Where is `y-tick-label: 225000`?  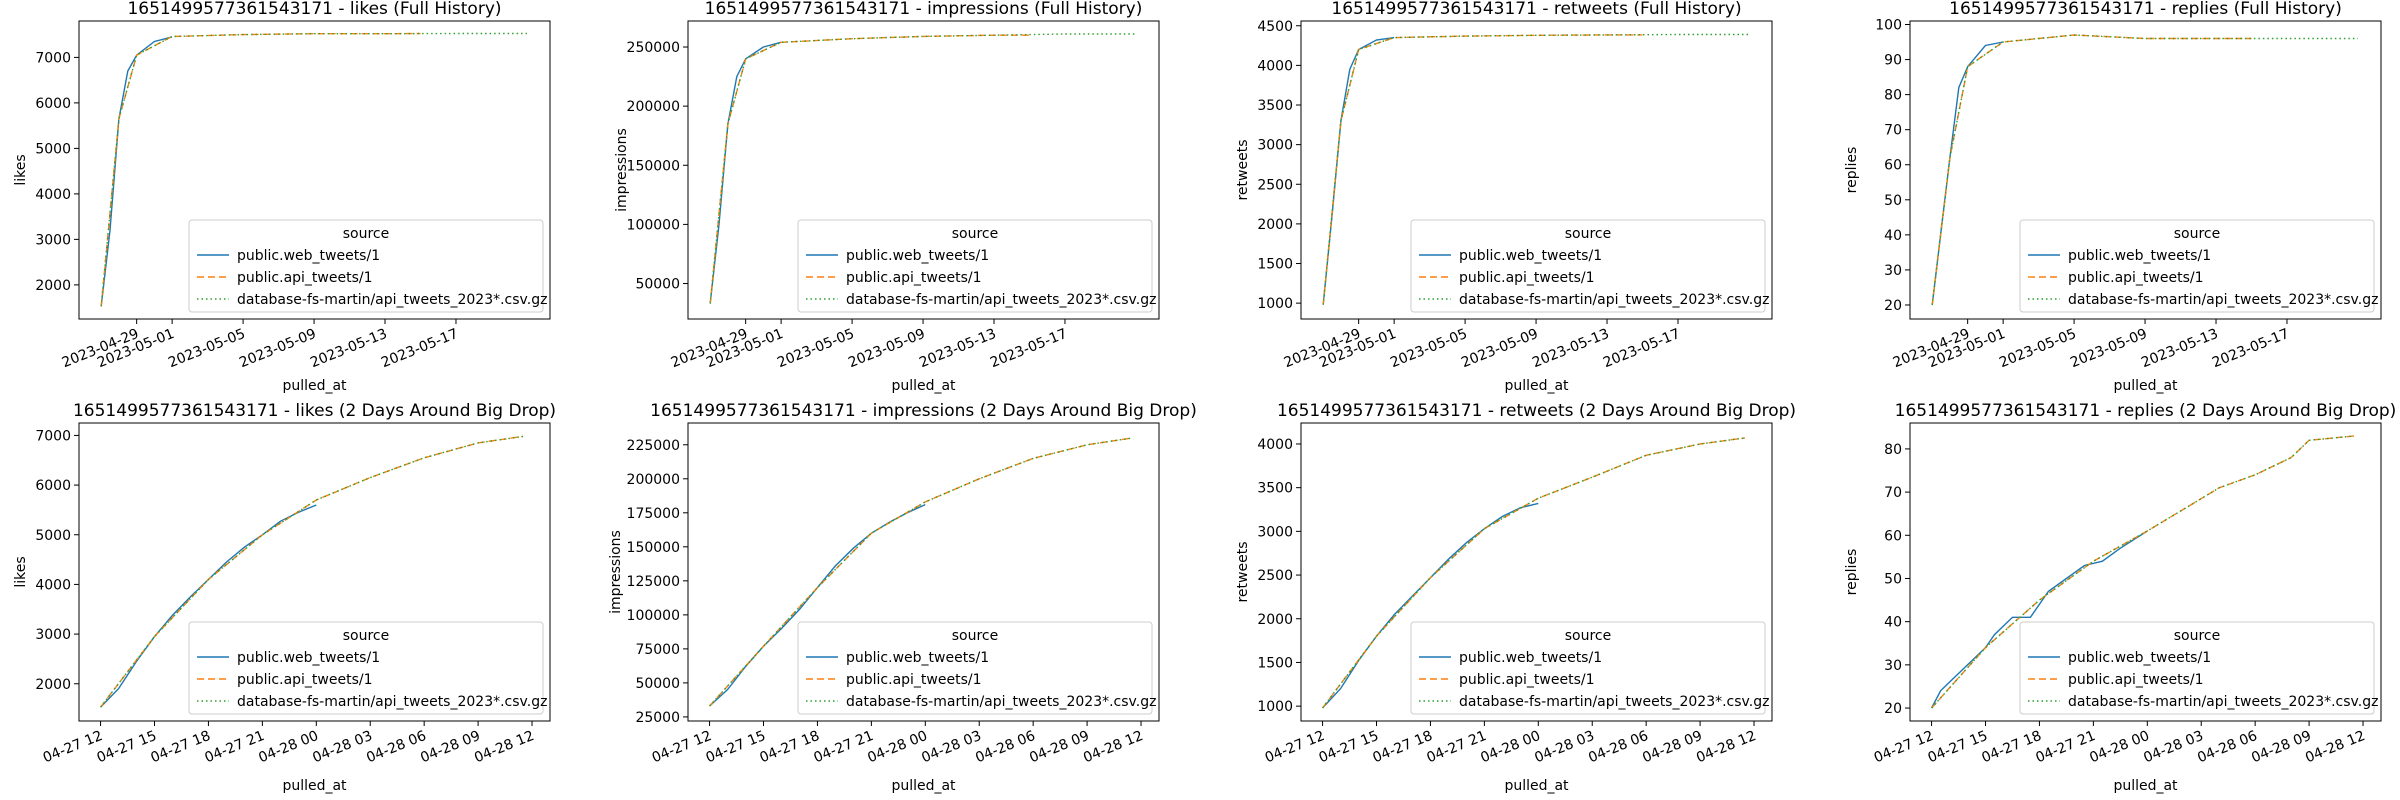 y-tick-label: 225000 is located at coordinates (653, 446).